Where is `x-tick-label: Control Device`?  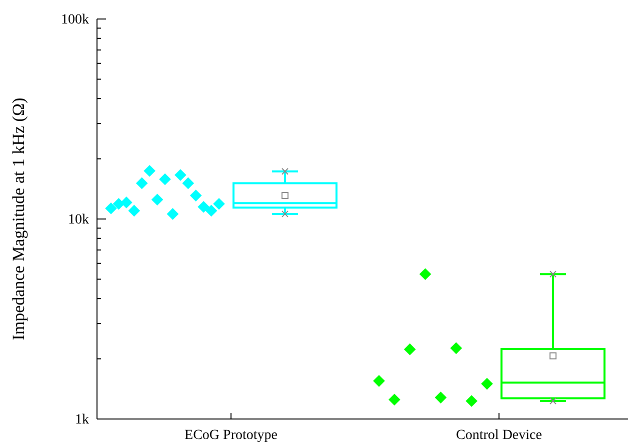 x-tick-label: Control Device is located at coordinates (499, 435).